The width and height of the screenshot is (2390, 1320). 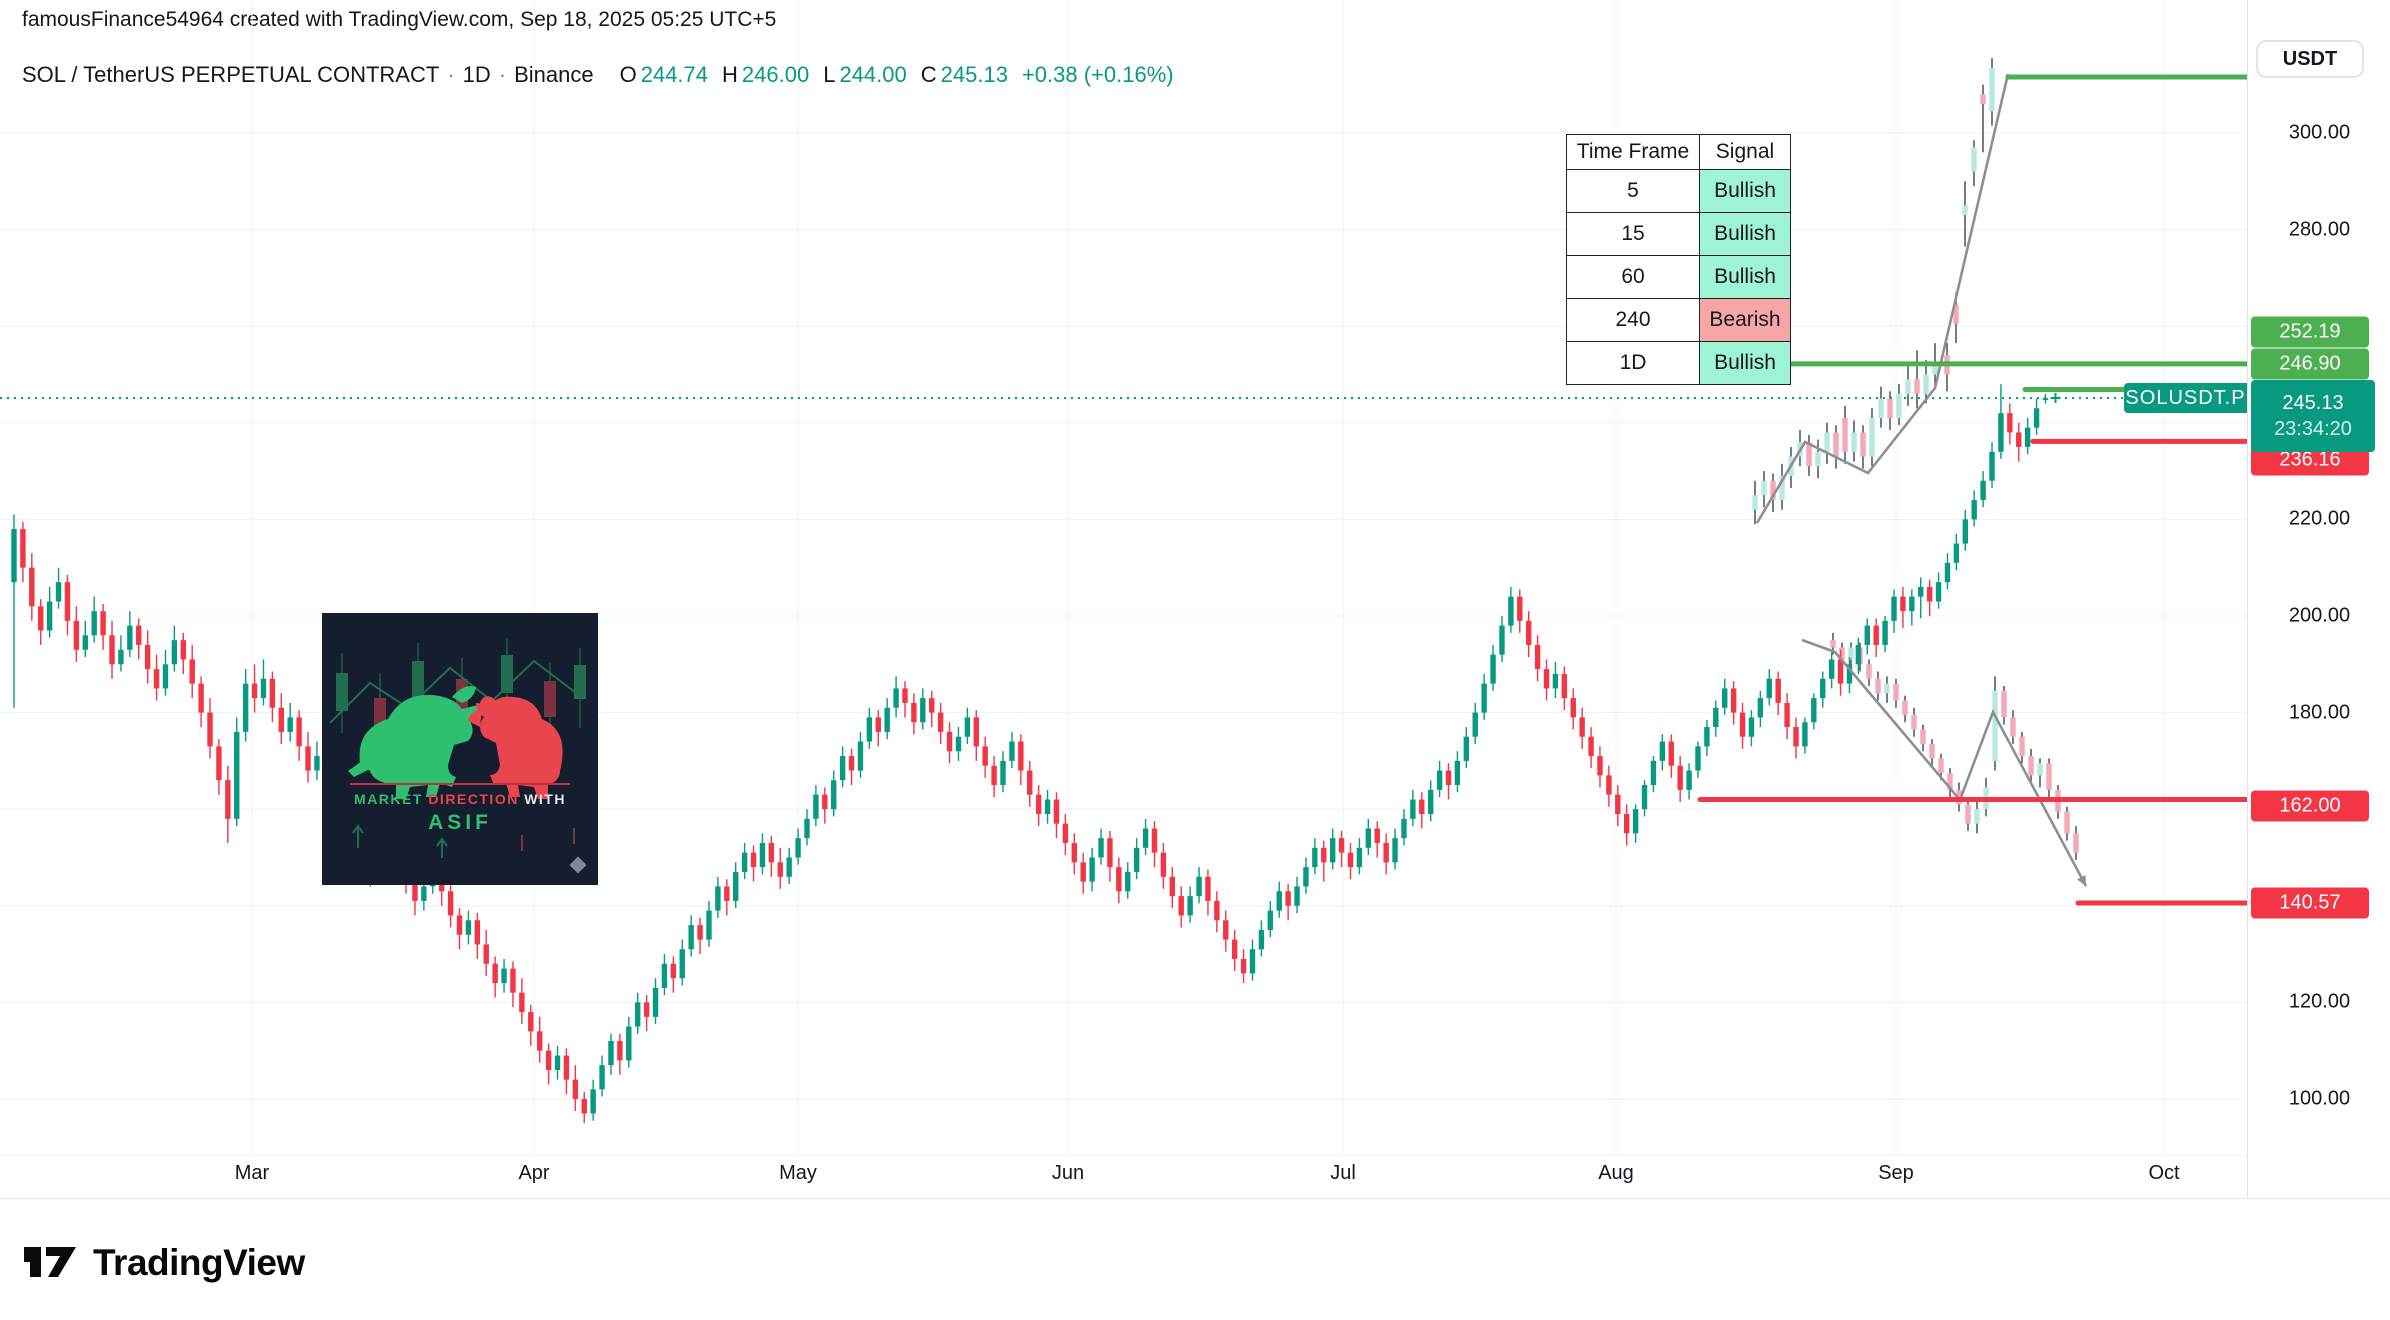 I want to click on time-axis: Mar Apr May Jun Jul Aug Sep Oct, so click(x=1123, y=1177).